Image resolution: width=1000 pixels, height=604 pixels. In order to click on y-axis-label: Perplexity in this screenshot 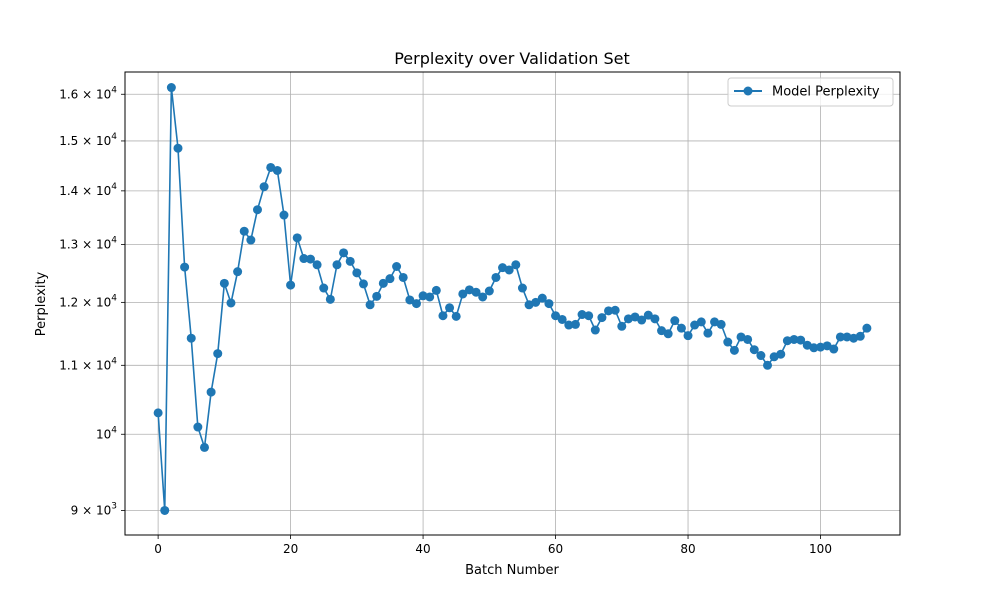, I will do `click(41, 303)`.